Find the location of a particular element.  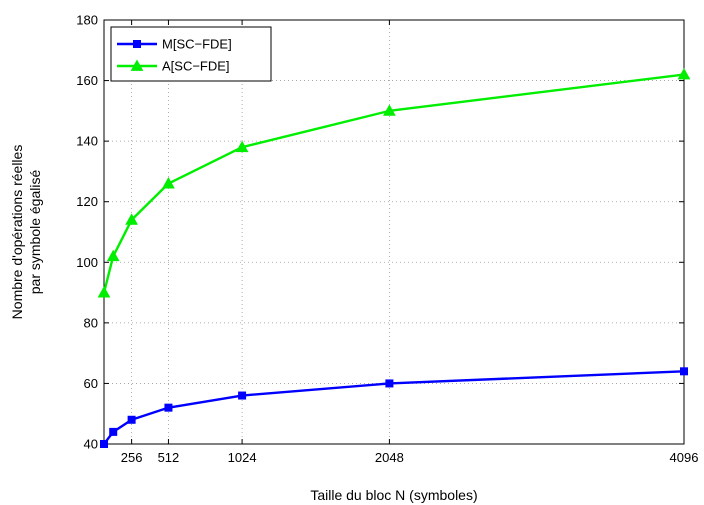

legend-entry-m-sc-fde: M[SC−FDE] is located at coordinates (174, 44).